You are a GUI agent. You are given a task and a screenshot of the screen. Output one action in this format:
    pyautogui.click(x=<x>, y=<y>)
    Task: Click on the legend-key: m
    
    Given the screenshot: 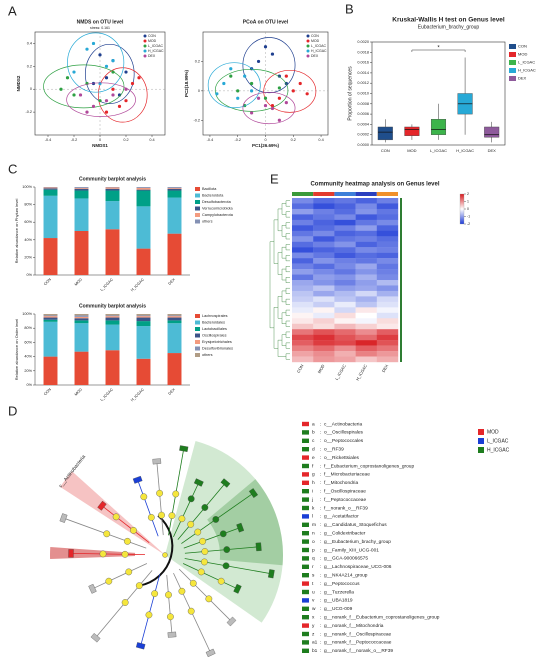 What is the action you would take?
    pyautogui.click(x=314, y=525)
    